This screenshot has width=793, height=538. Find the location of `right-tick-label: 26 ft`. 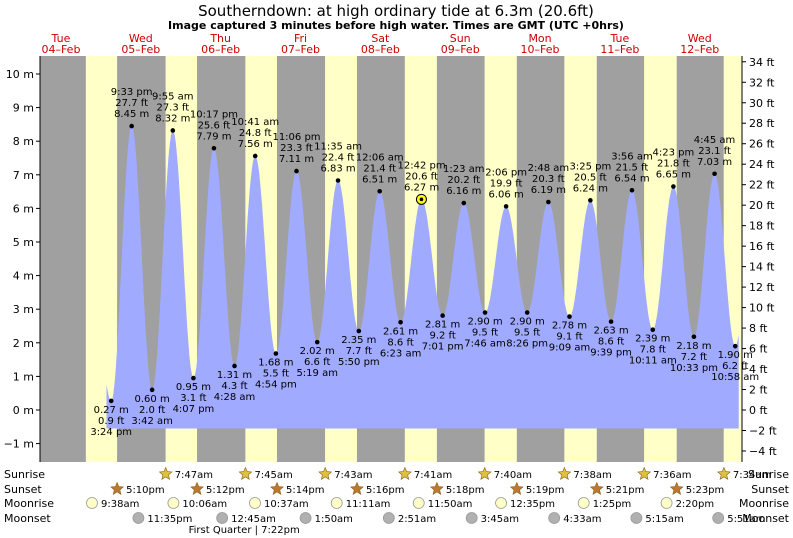

right-tick-label: 26 ft is located at coordinates (762, 144).